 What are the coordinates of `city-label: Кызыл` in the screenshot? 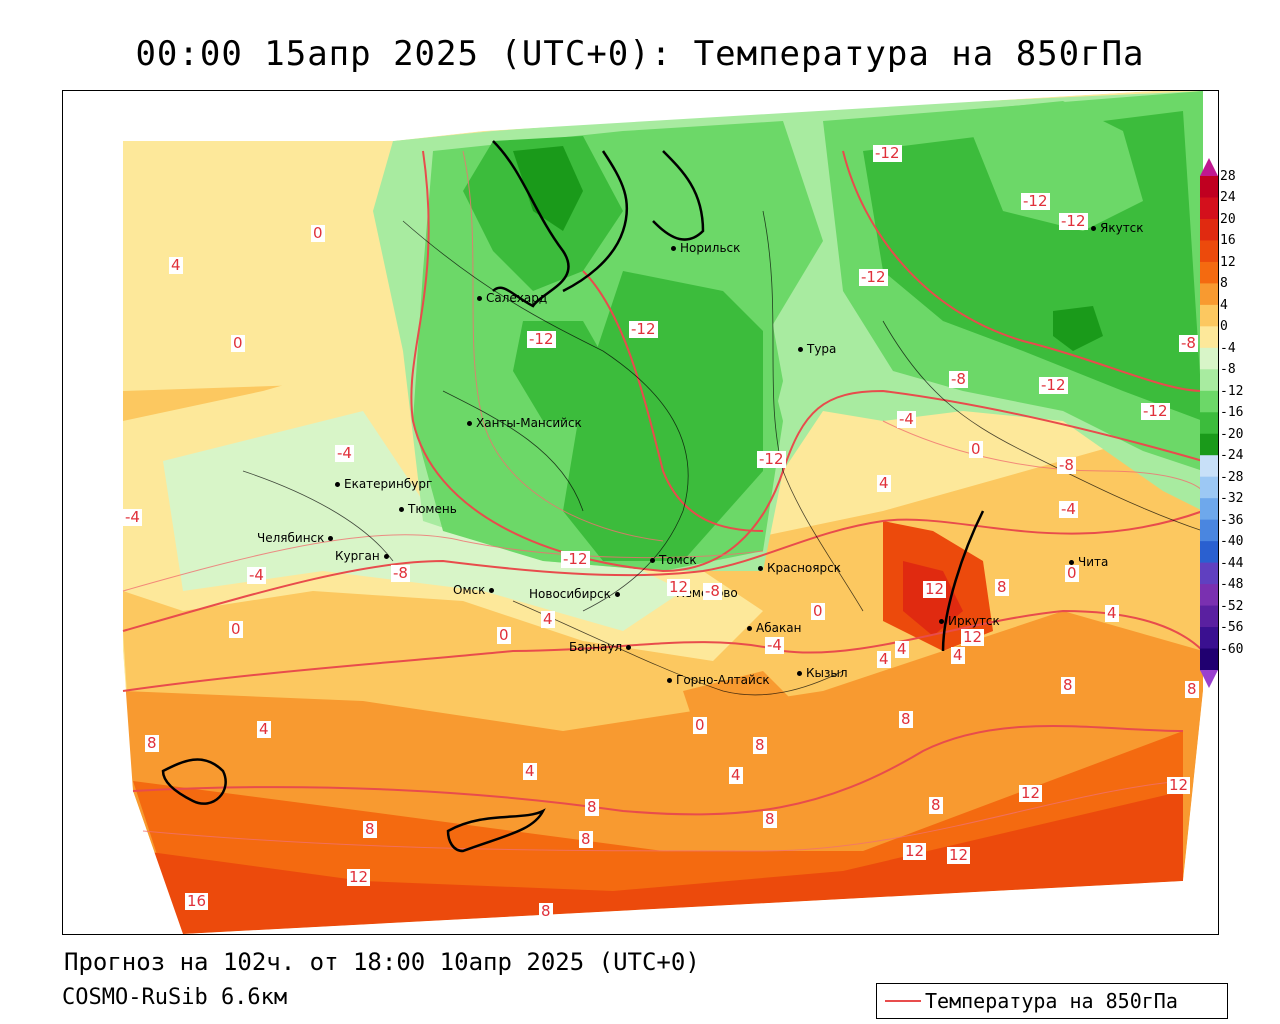 It's located at (827, 673).